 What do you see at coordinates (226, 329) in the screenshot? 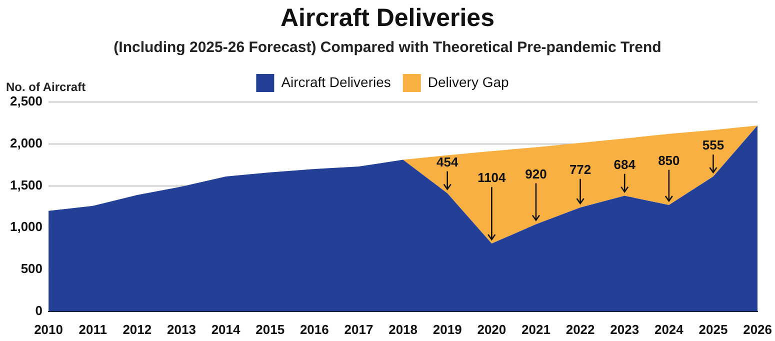
I see `x-tick-label: 2014` at bounding box center [226, 329].